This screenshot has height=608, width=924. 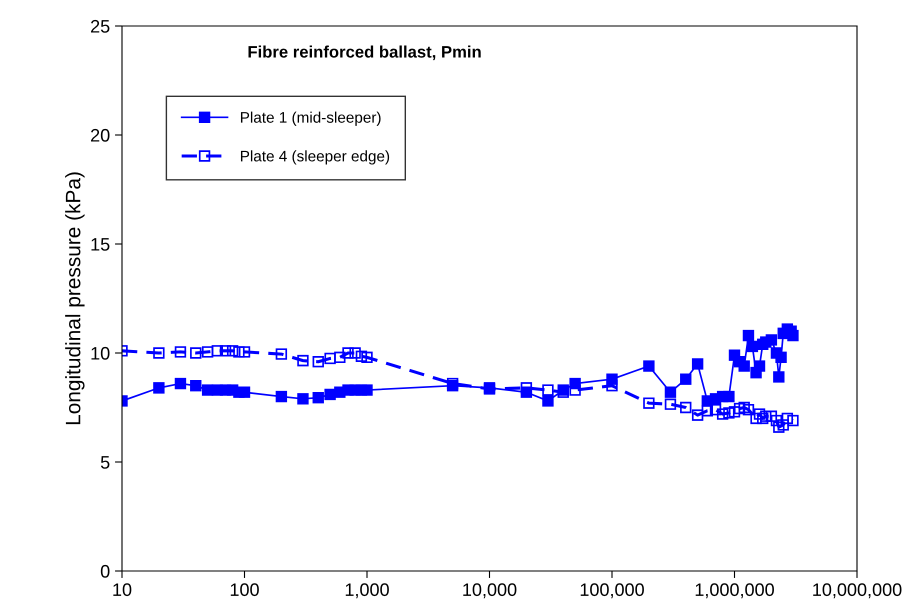 What do you see at coordinates (857, 590) in the screenshot?
I see `x-tick-label: 10,000,000` at bounding box center [857, 590].